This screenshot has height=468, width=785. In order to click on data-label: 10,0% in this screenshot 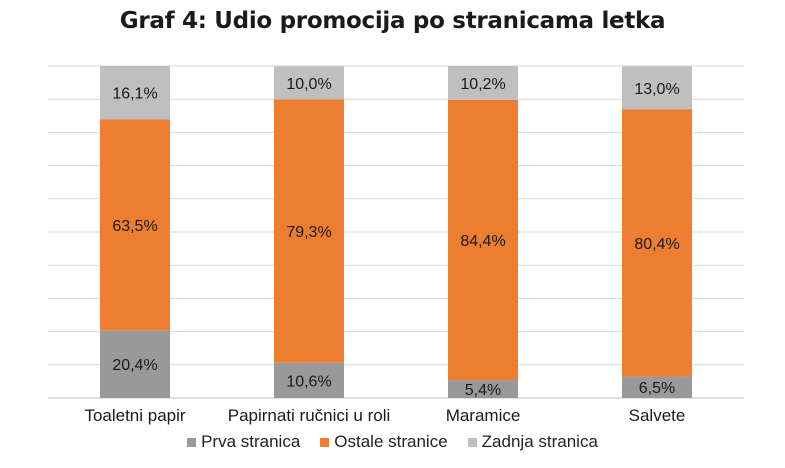, I will do `click(308, 84)`.